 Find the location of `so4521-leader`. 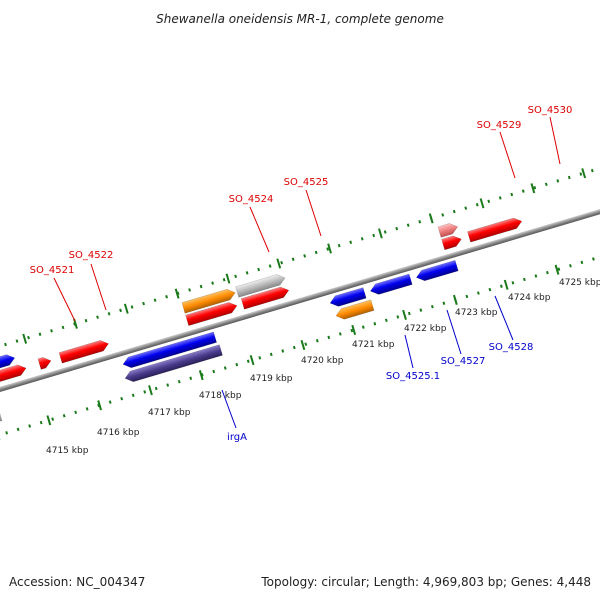

so4521-leader is located at coordinates (64, 299).